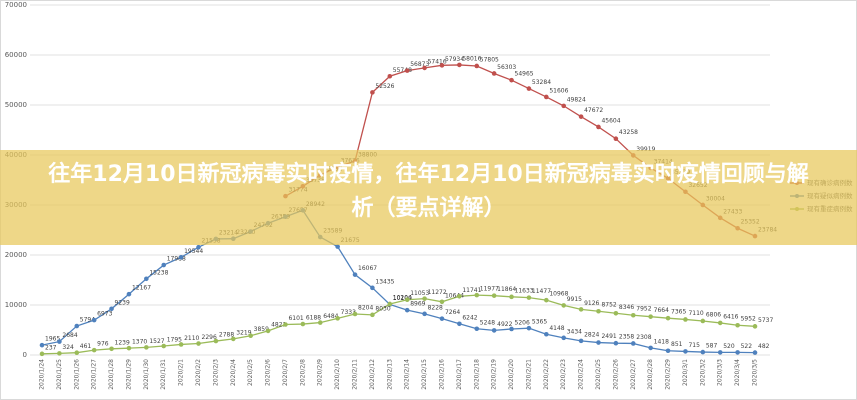 This screenshot has width=857, height=400. I want to click on y-tick-label: 0, so click(25, 355).